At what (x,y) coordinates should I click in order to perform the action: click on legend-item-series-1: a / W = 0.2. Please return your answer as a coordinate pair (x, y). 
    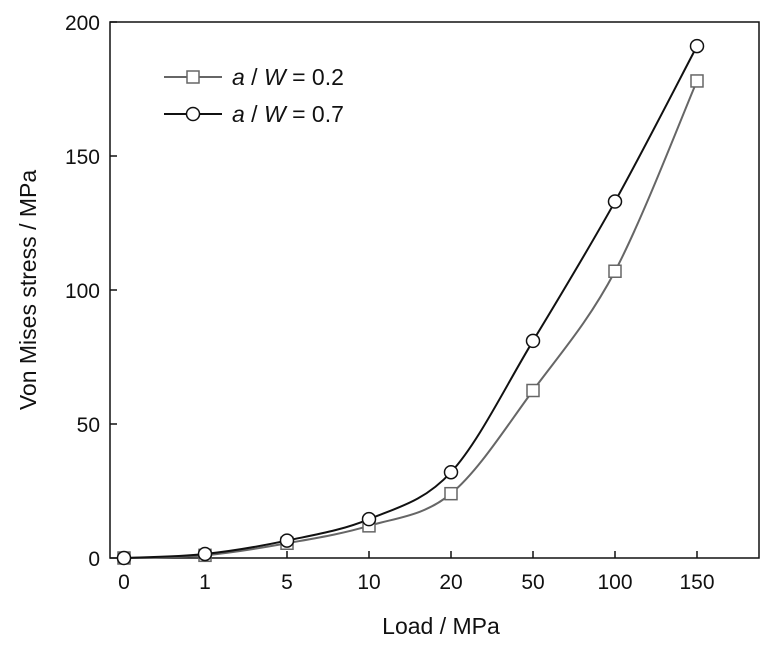
    Looking at the image, I should click on (254, 77).